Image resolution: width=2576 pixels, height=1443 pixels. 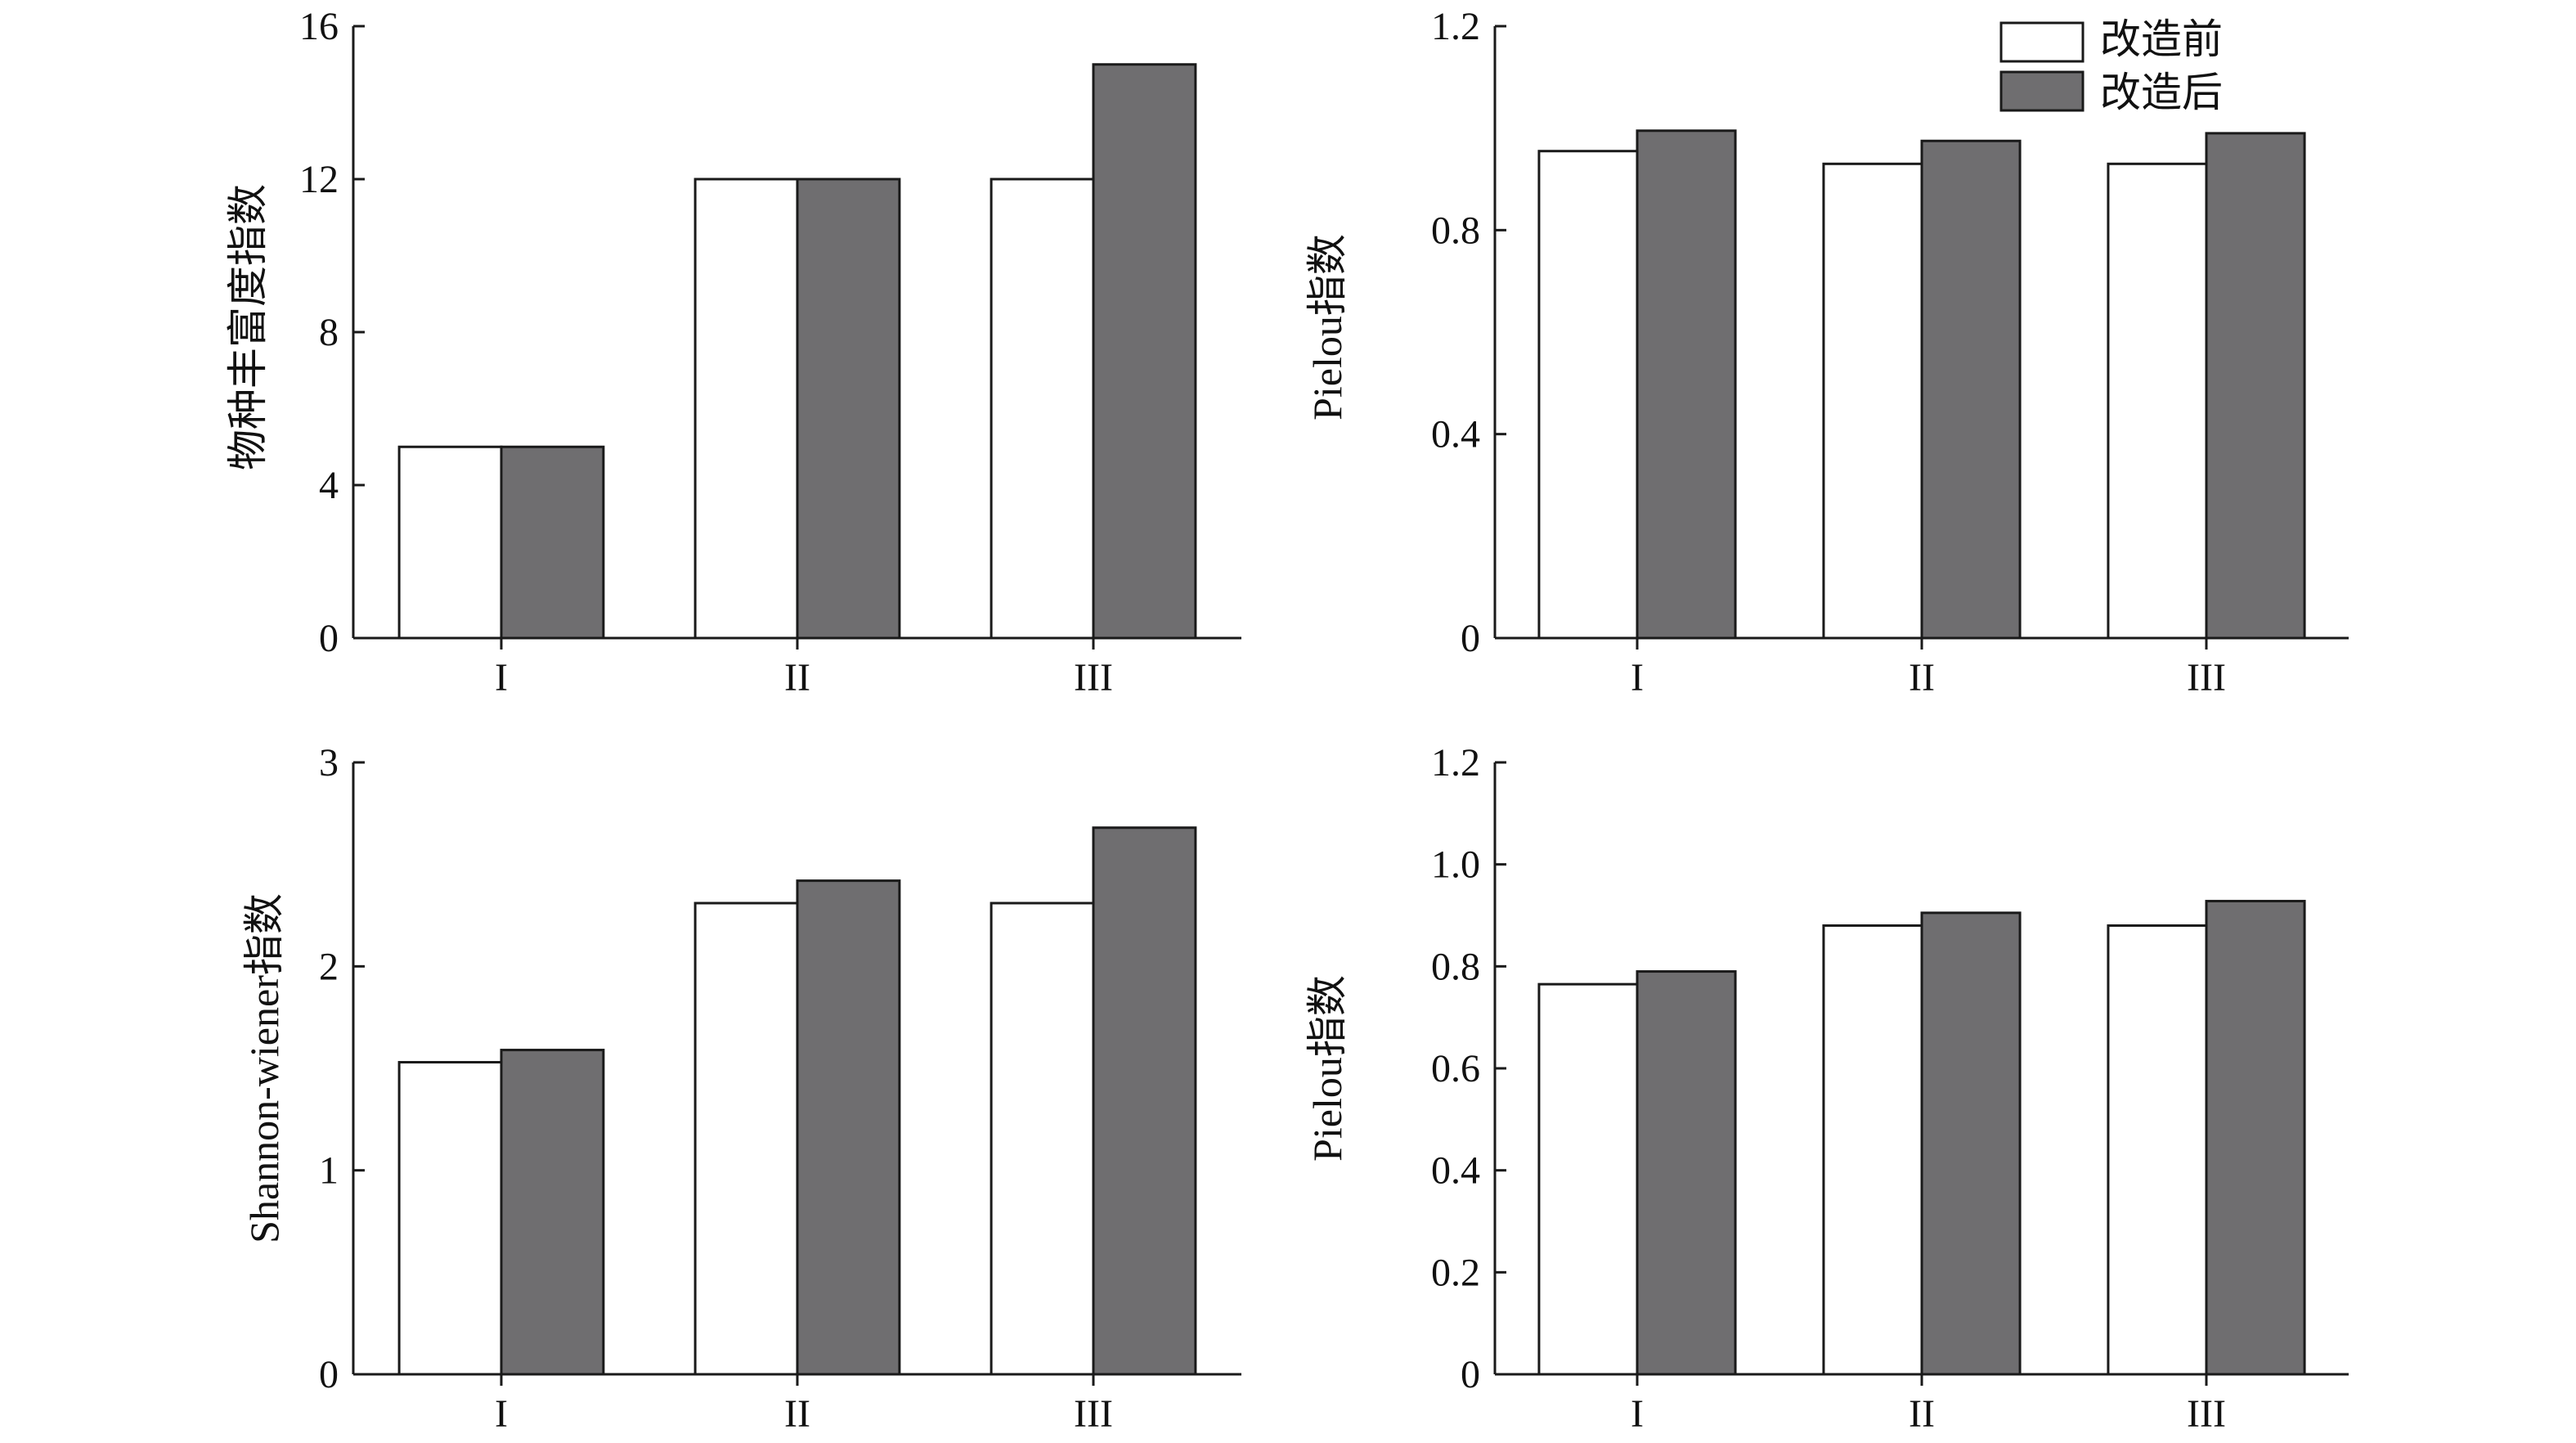 What do you see at coordinates (746, 409) in the screenshot?
I see `bar-tl-II-before` at bounding box center [746, 409].